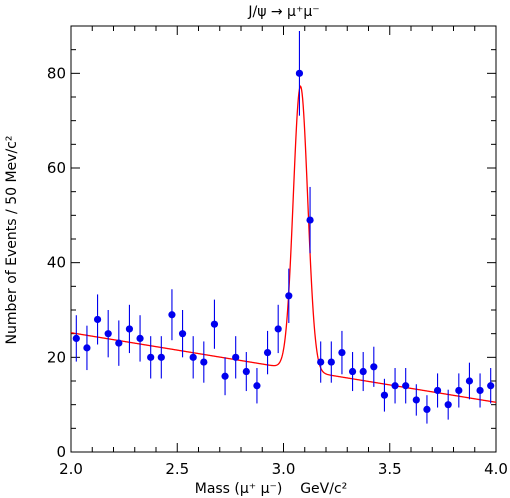 This screenshot has width=510, height=498. I want to click on y-tick-label: 60, so click(56, 168).